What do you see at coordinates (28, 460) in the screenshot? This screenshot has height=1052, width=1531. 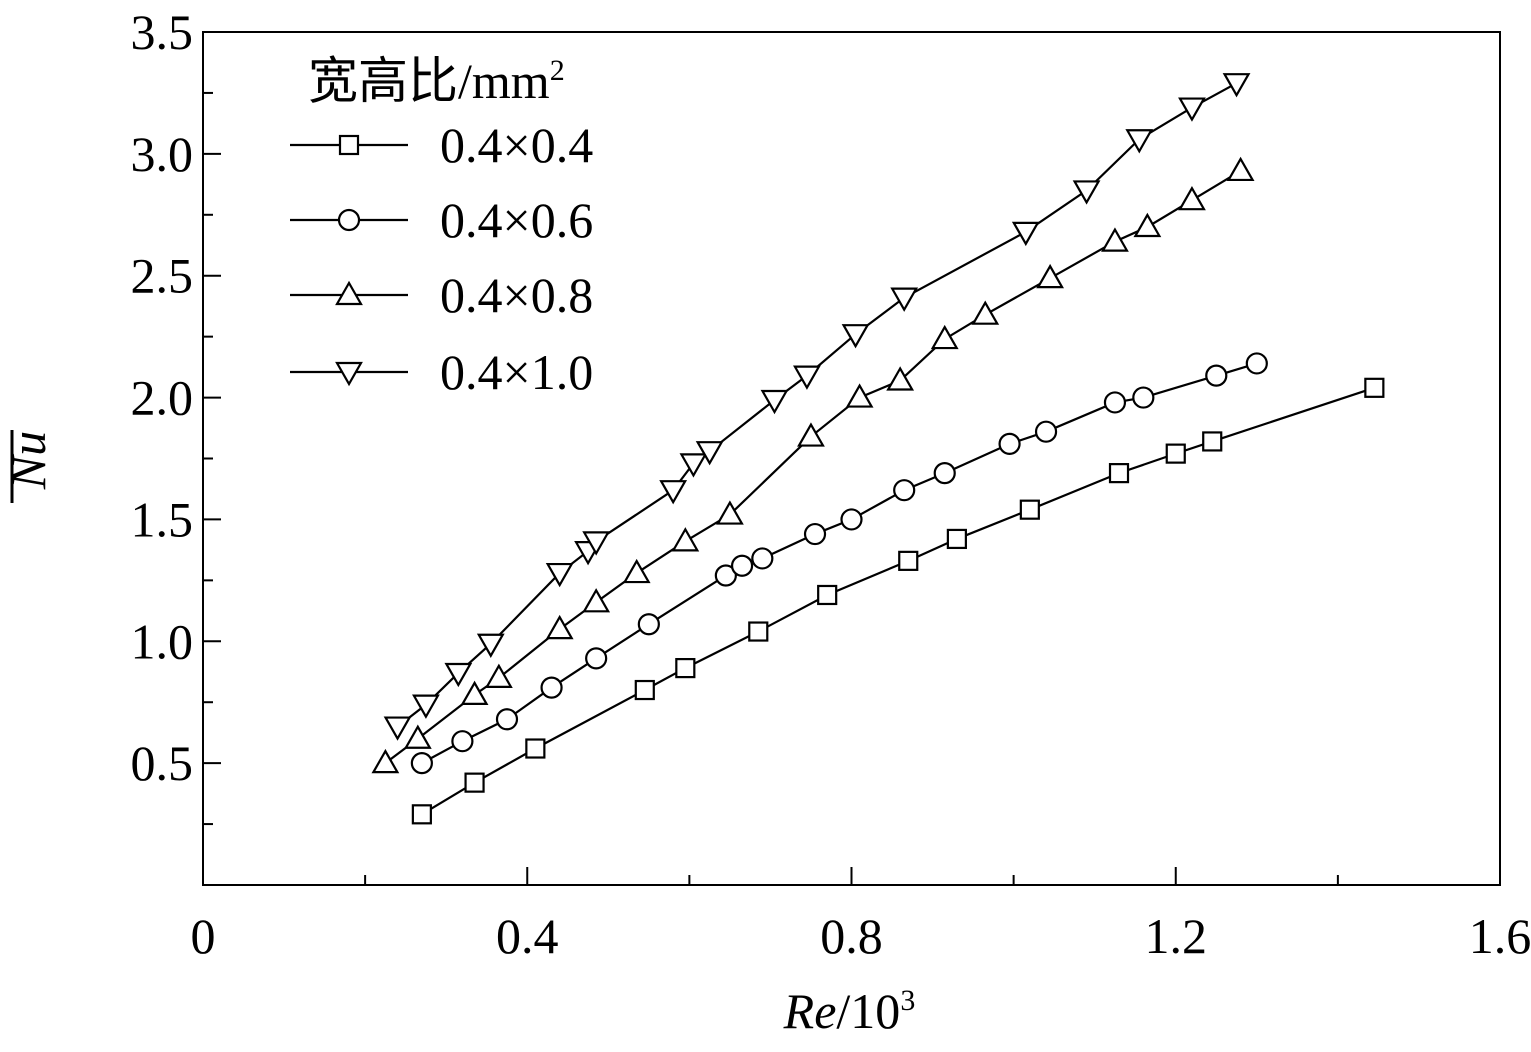 I see `y-axis-title: Nu` at bounding box center [28, 460].